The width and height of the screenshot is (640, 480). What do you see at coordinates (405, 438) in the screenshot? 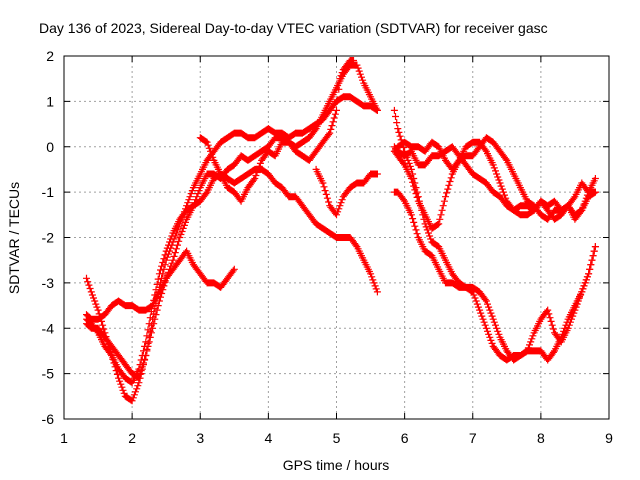
I see `x-tick-label: 6` at bounding box center [405, 438].